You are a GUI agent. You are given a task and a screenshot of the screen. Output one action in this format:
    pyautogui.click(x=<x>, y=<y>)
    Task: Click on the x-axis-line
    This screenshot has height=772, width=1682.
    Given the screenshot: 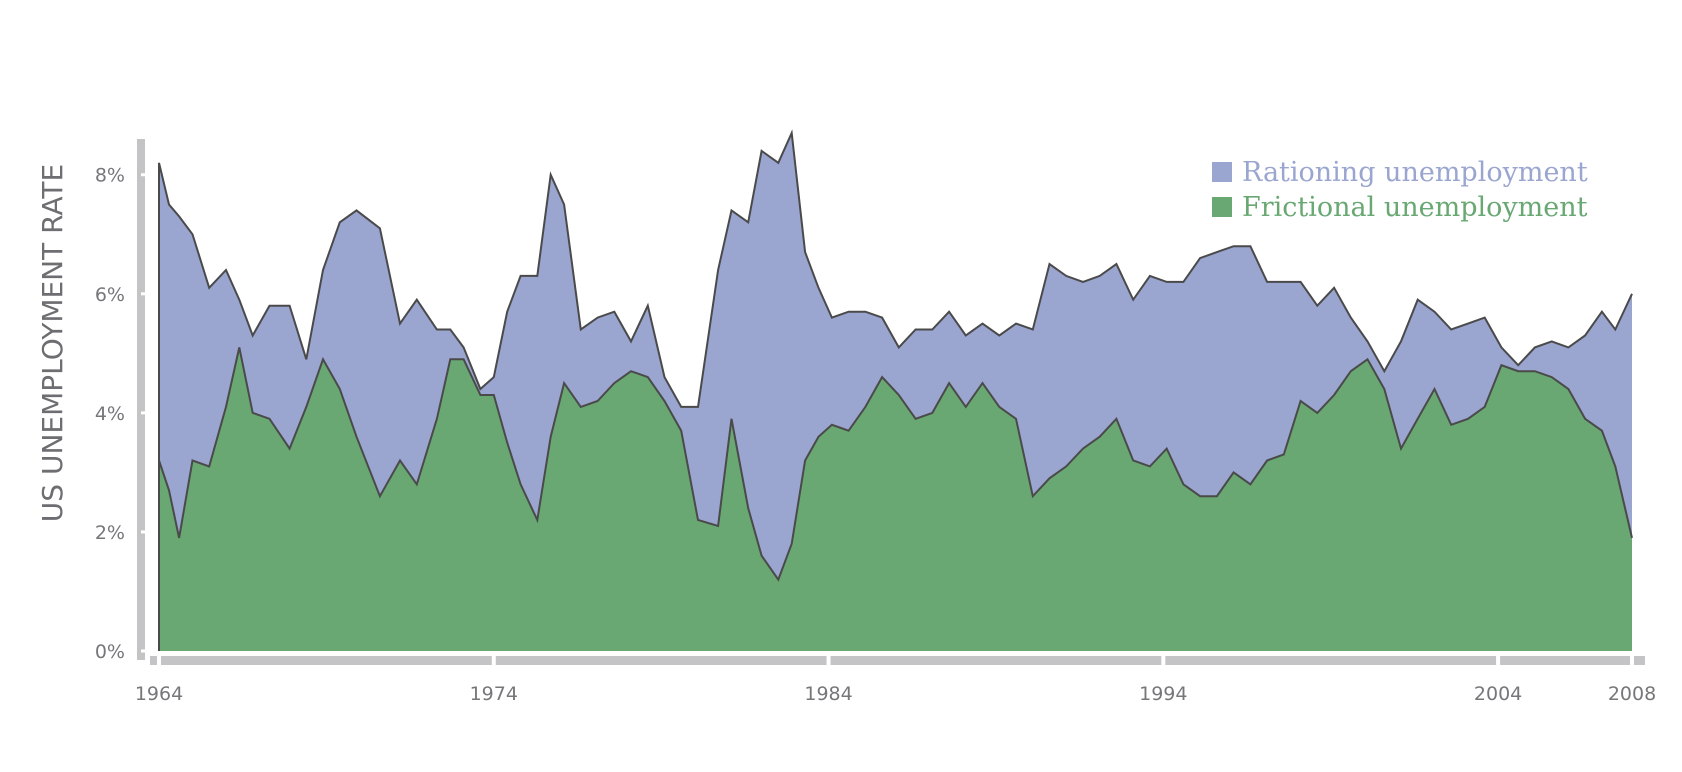 What is the action you would take?
    pyautogui.click(x=897, y=660)
    